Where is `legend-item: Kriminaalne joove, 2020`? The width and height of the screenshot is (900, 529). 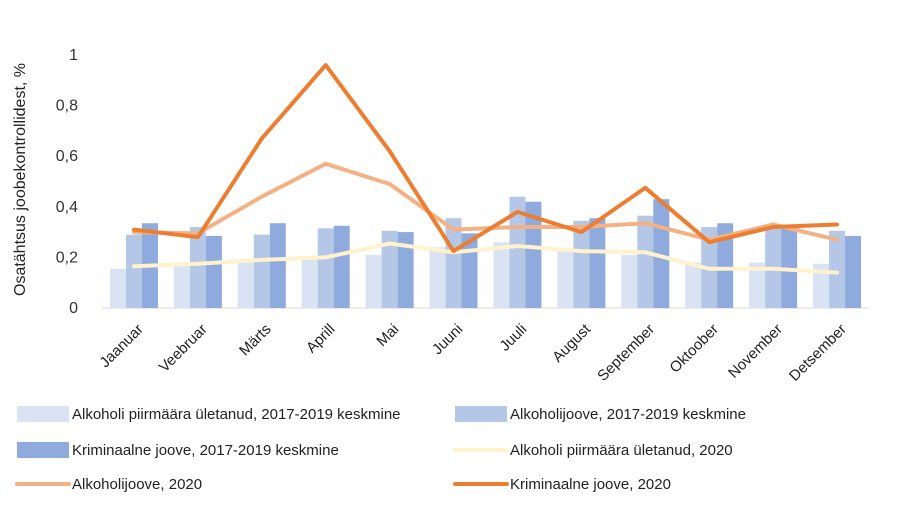 legend-item: Kriminaalne joove, 2020 is located at coordinates (562, 484).